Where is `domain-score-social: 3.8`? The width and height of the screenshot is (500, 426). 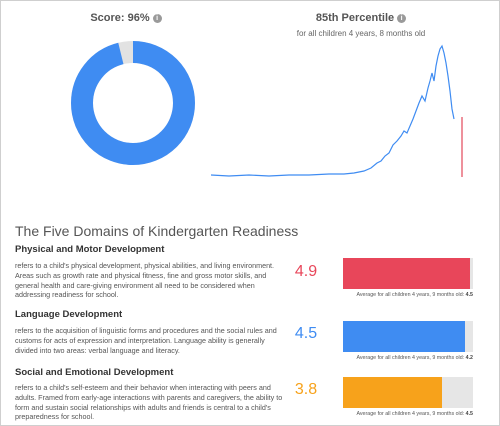
domain-score-social: 3.8 is located at coordinates (306, 389).